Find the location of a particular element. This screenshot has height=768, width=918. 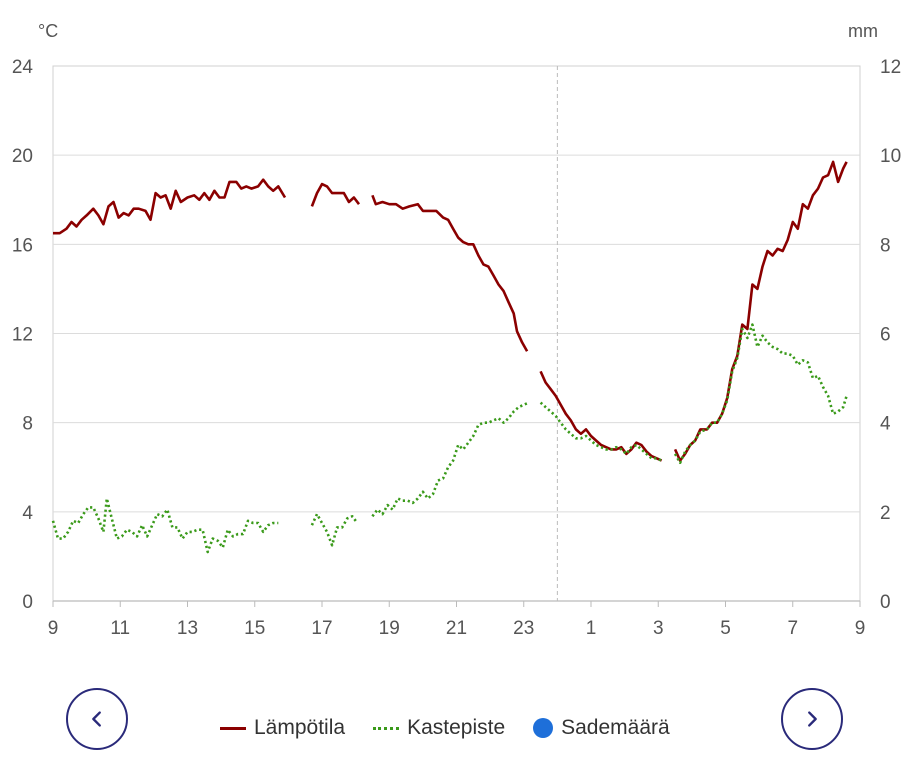

y-left-tick-label: 20 is located at coordinates (22, 156).